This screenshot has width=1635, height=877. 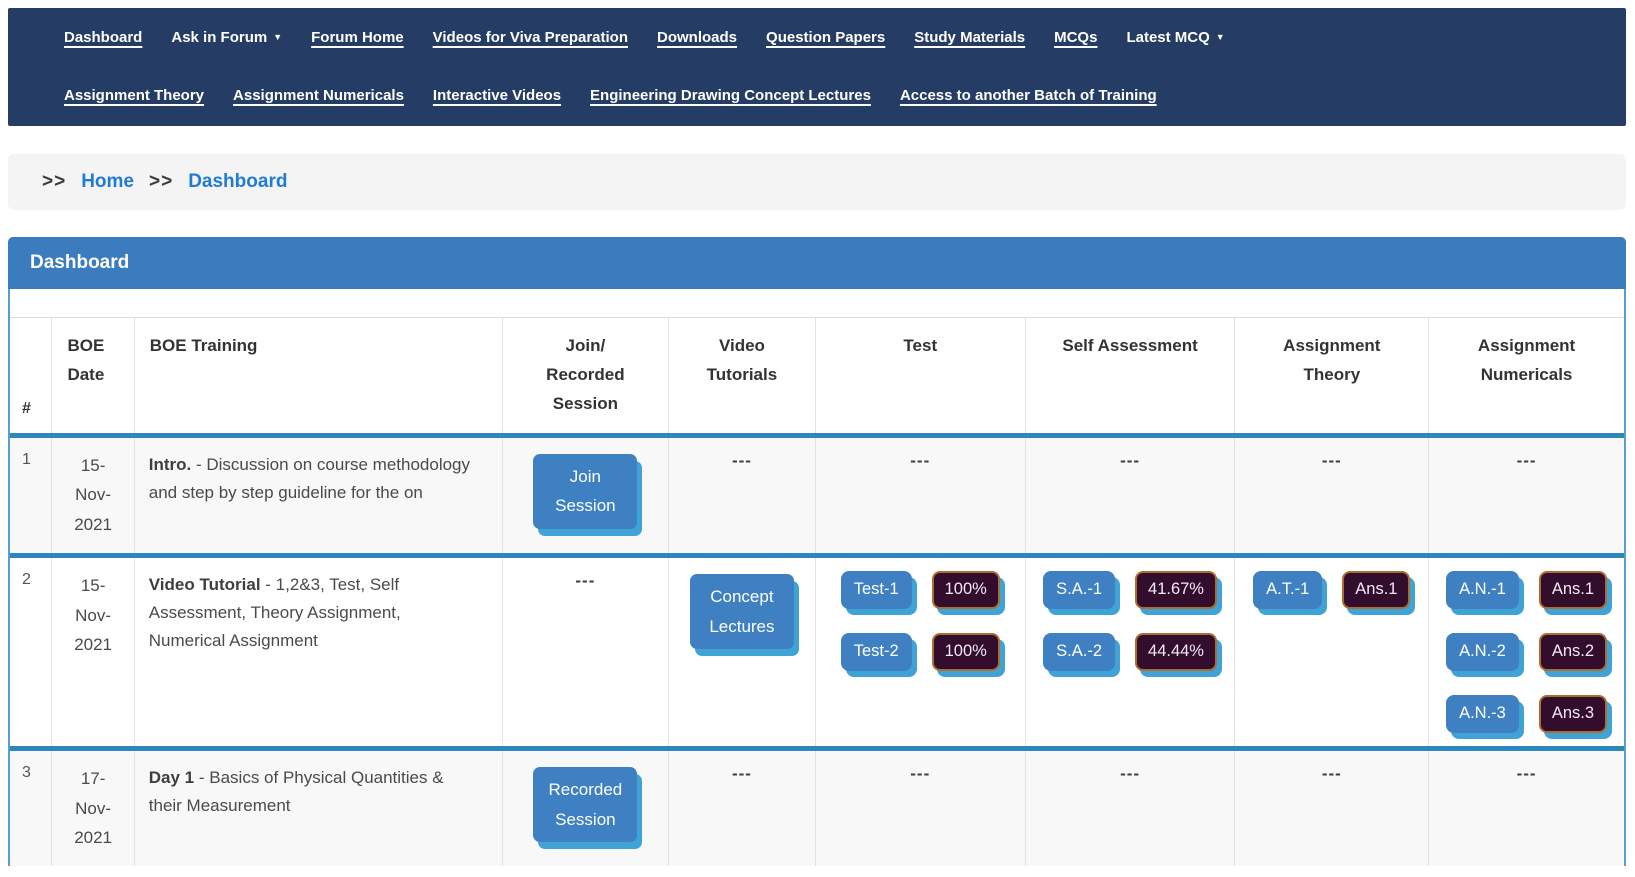 I want to click on nav-link-engineering-drawing-concept-lectures: Engineering Drawing Concept Lectures, so click(x=730, y=95).